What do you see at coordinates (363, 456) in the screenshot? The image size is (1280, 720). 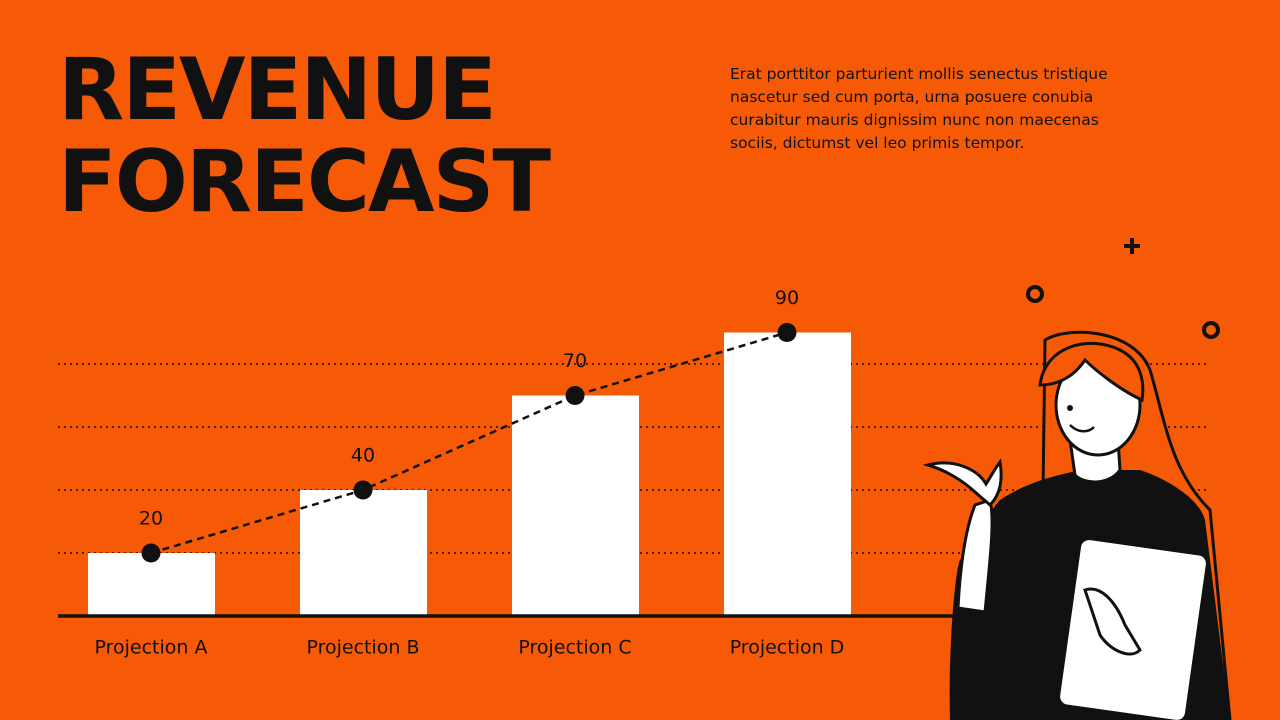 I see `value-label: 40` at bounding box center [363, 456].